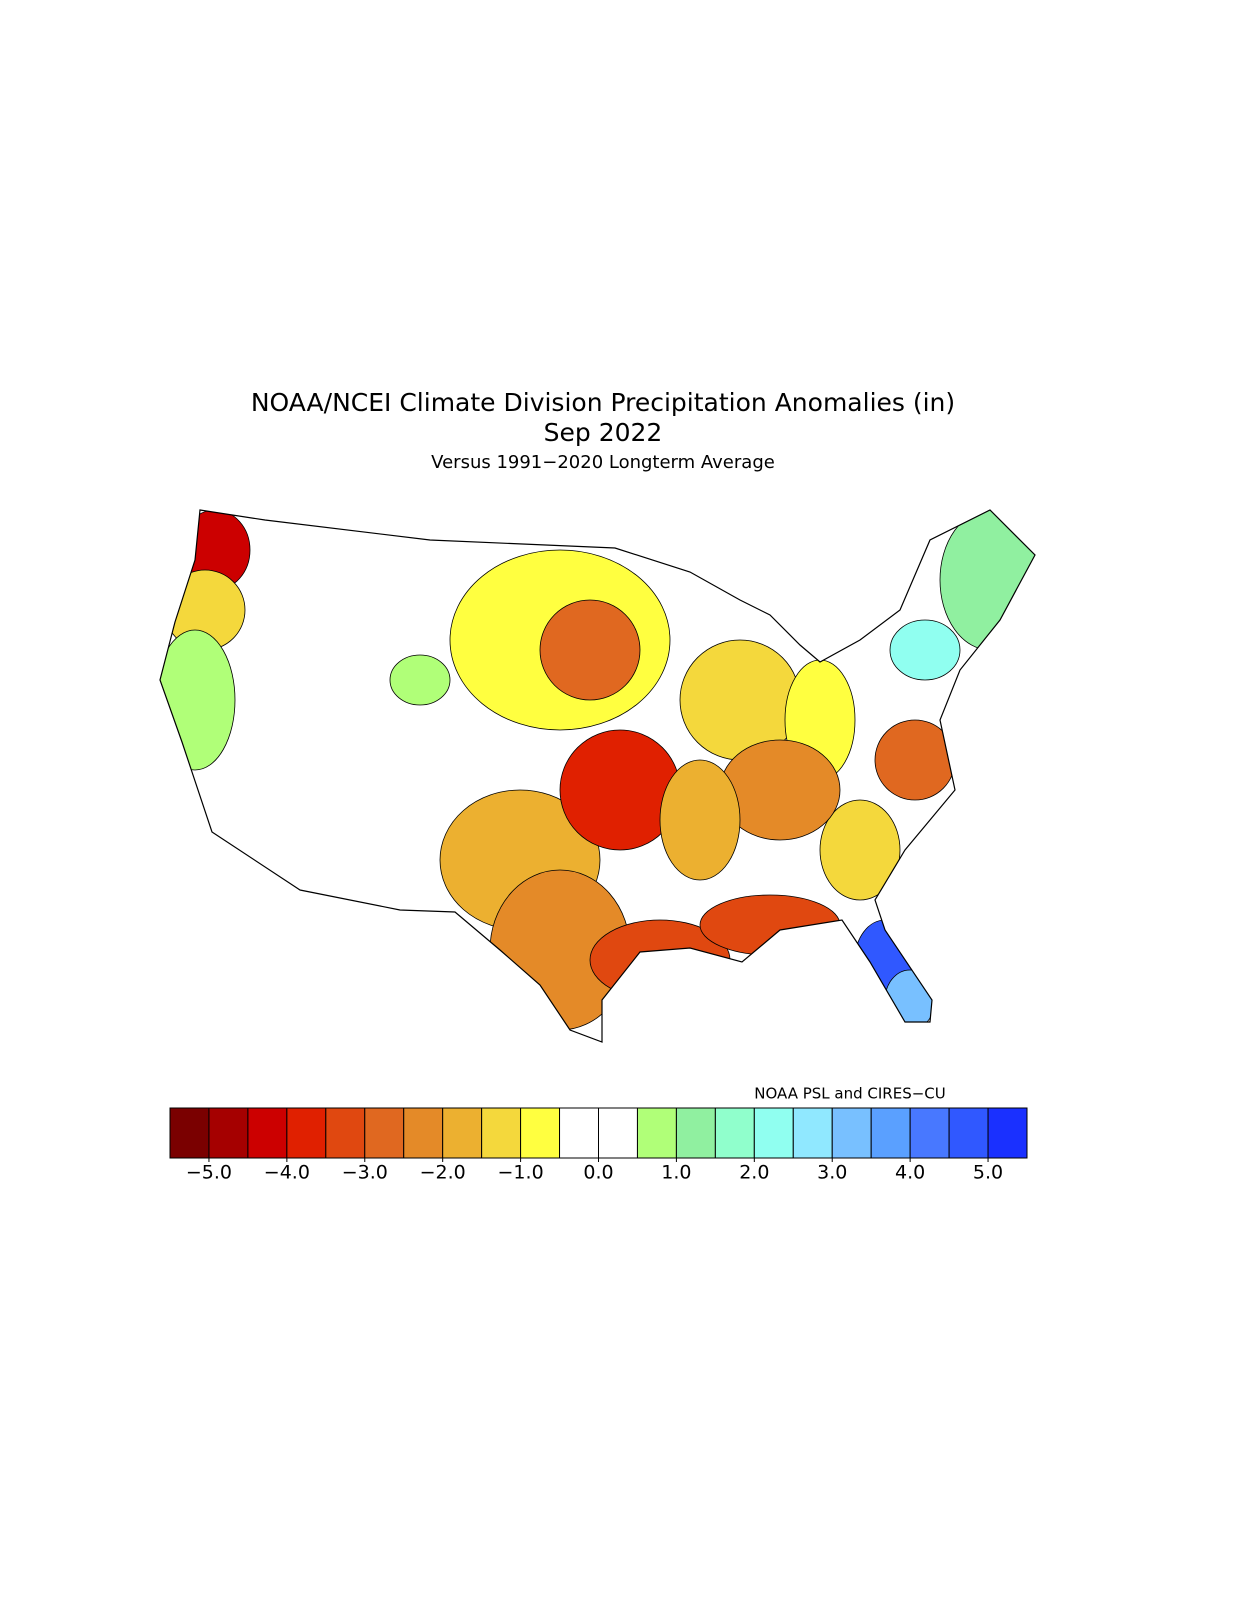 The width and height of the screenshot is (1236, 1604). Describe the element at coordinates (850, 1094) in the screenshot. I see `credit: NOAA PSL and CIRES−CU` at that location.